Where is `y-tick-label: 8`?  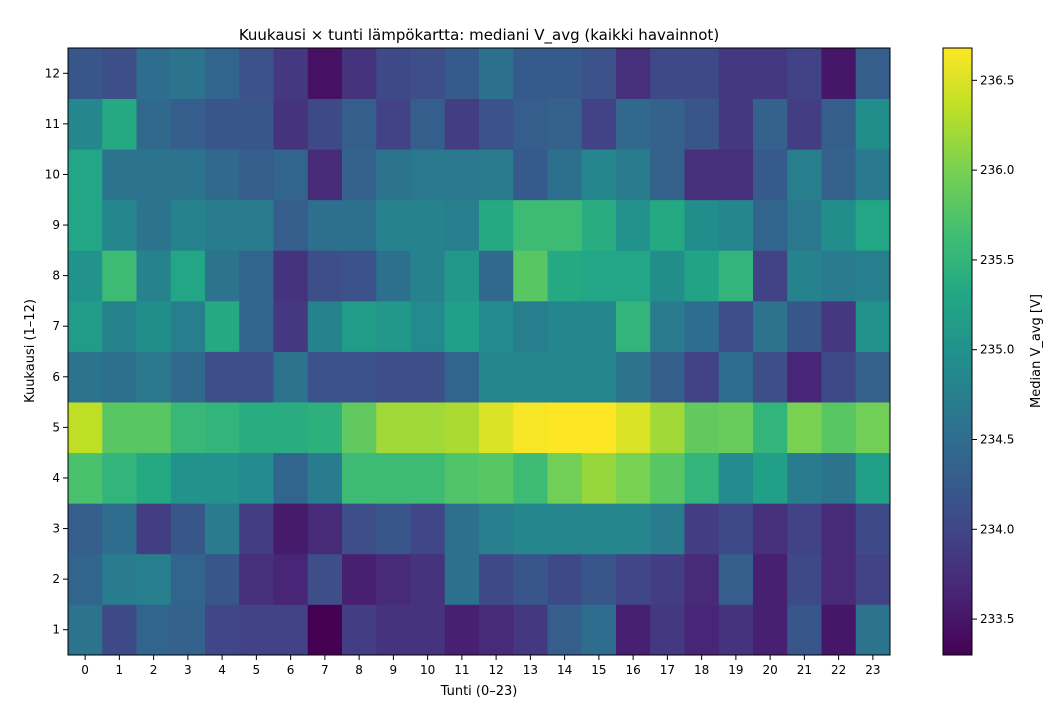
y-tick-label: 8 is located at coordinates (56, 276).